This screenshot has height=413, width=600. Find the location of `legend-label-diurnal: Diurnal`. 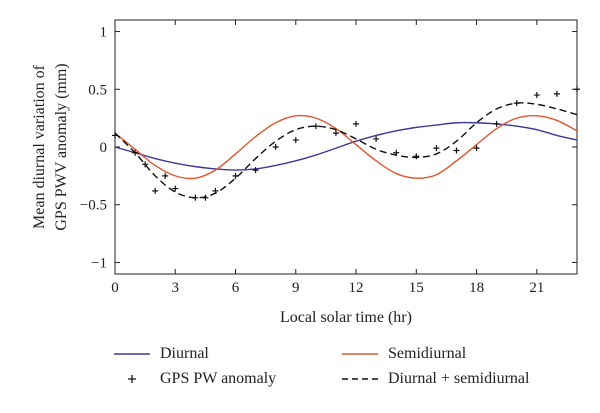

legend-label-diurnal: Diurnal is located at coordinates (184, 353).